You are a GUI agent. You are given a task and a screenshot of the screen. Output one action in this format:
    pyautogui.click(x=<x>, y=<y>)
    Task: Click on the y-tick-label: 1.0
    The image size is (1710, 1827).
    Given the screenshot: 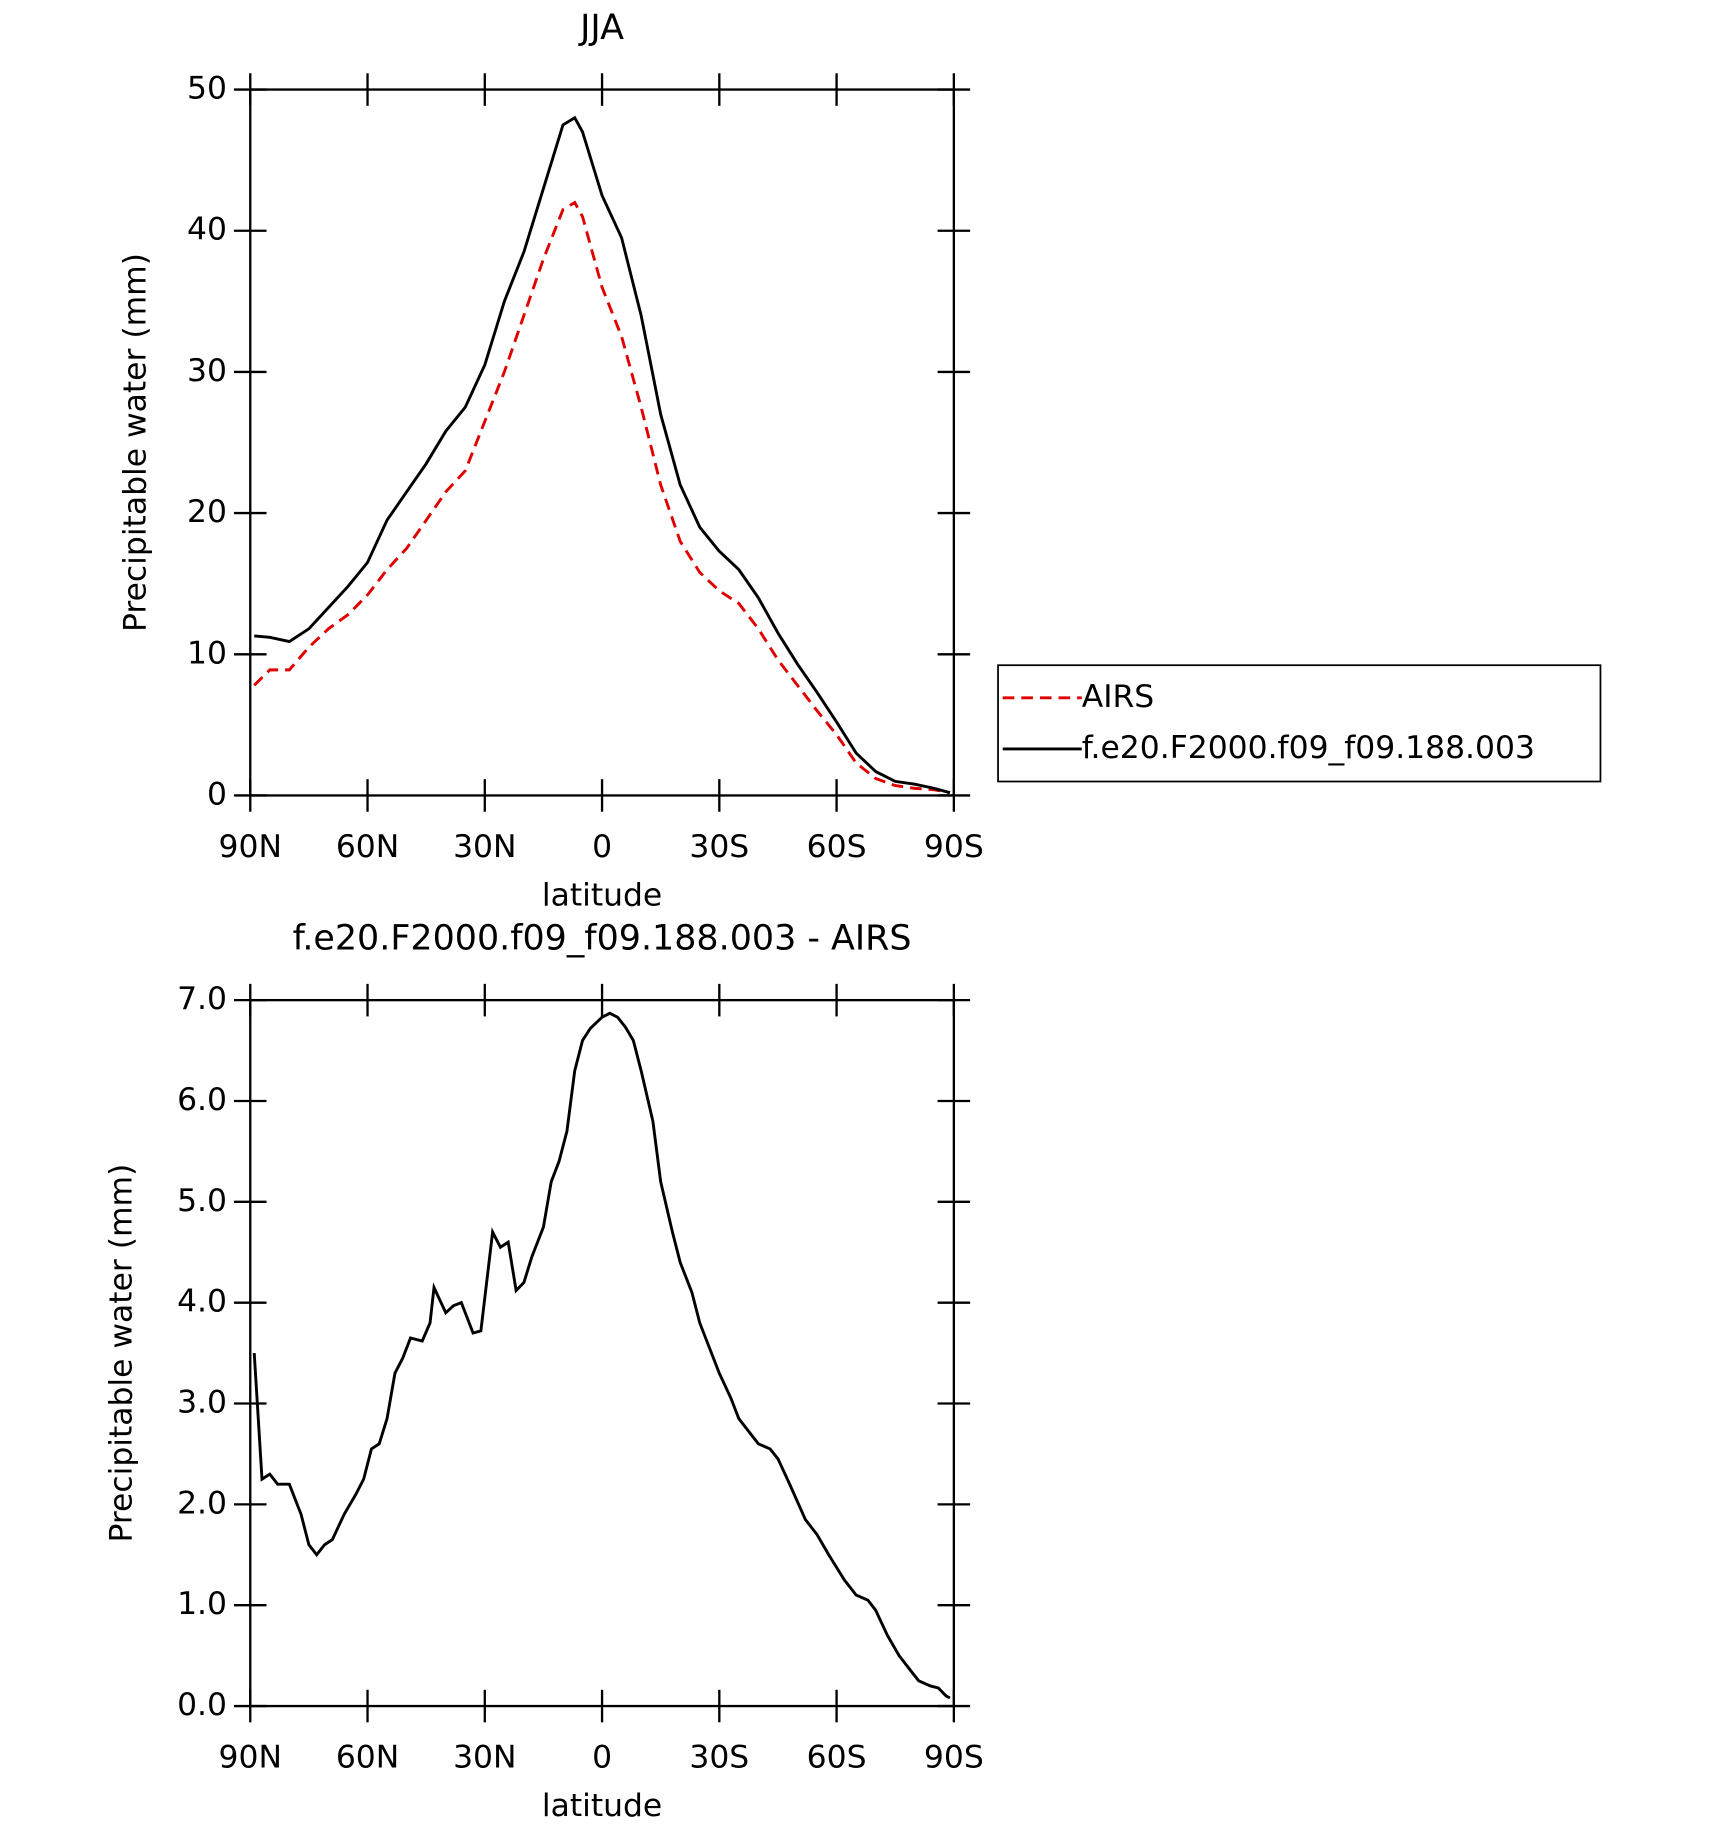 What is the action you would take?
    pyautogui.click(x=202, y=1604)
    